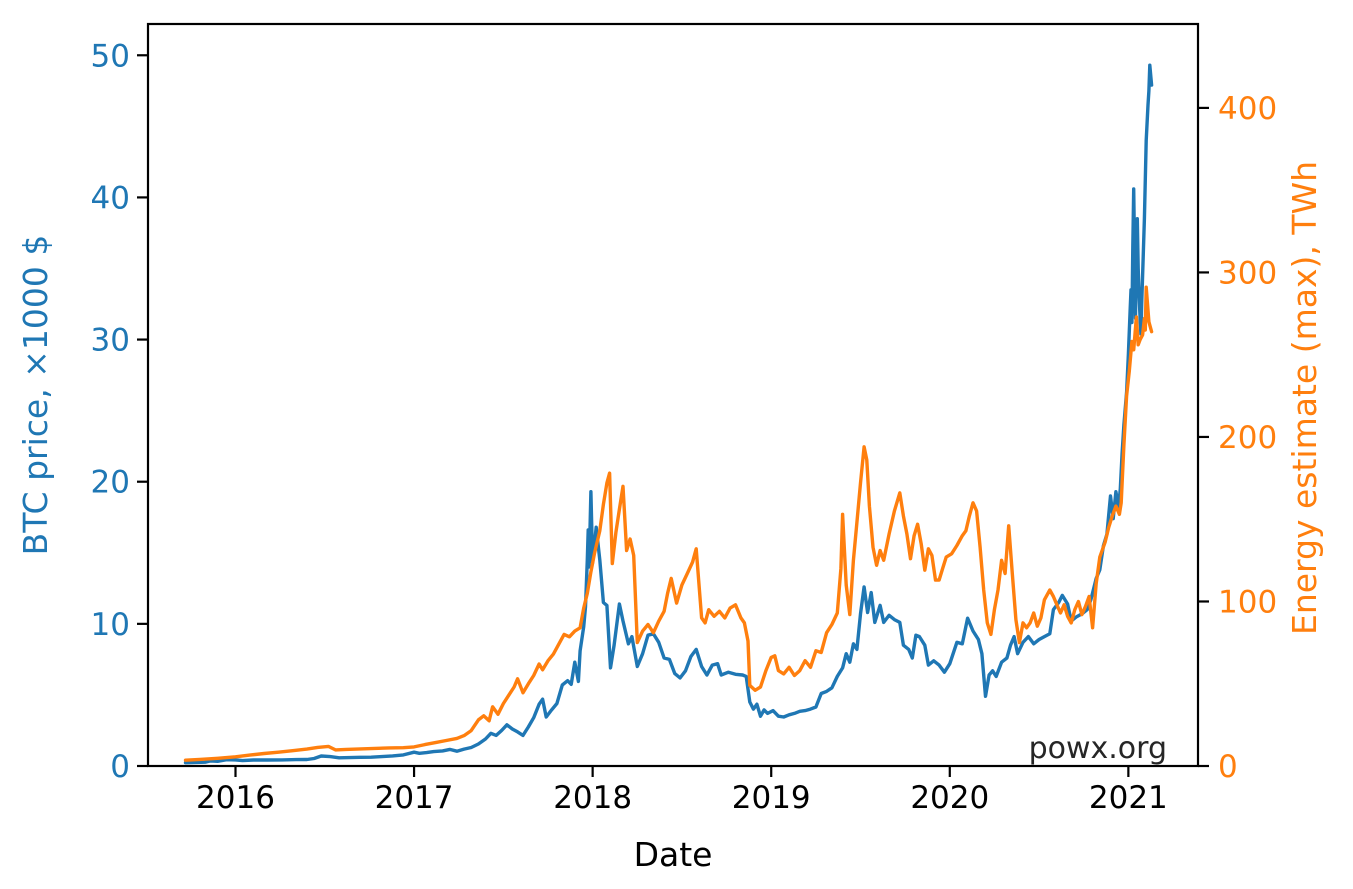 This screenshot has width=1353, height=889. I want to click on left-tick-label: 30, so click(110, 341).